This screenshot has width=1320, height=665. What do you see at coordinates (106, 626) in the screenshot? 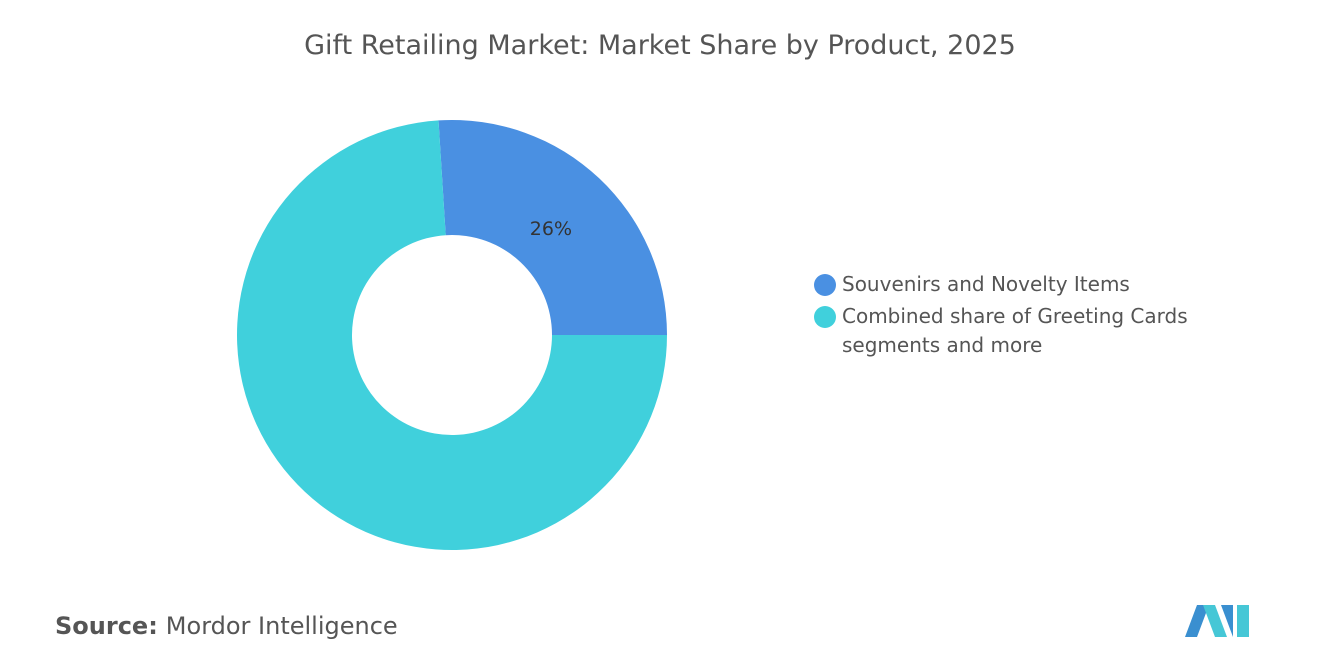
I see `source-label: Source:` at bounding box center [106, 626].